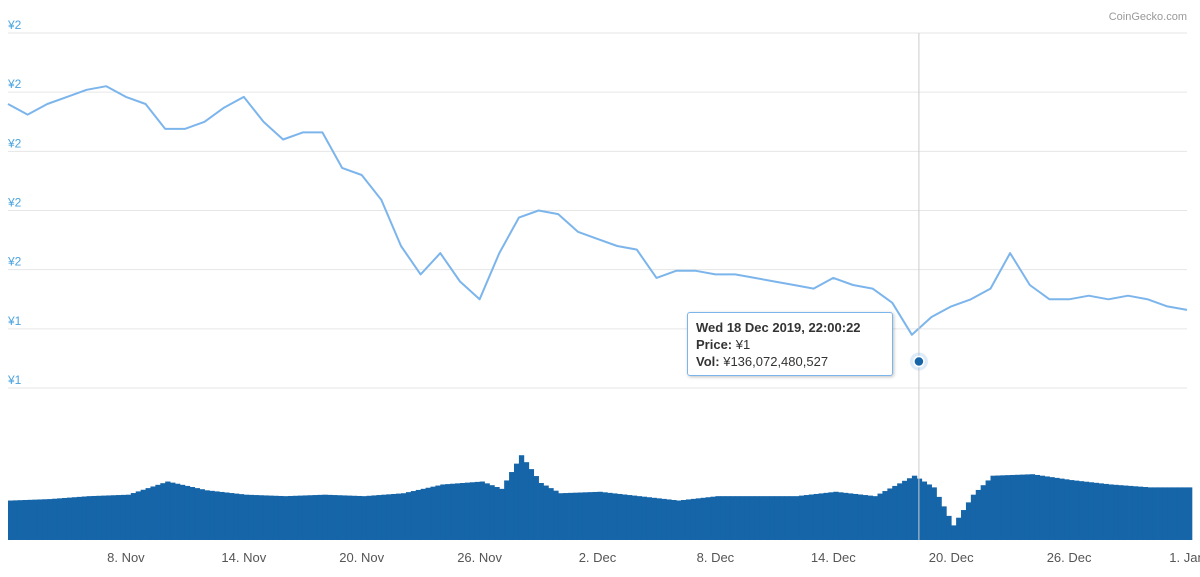  I want to click on tooltip-date: Wed 18 Dec 2019, 22:00:22, so click(778, 327).